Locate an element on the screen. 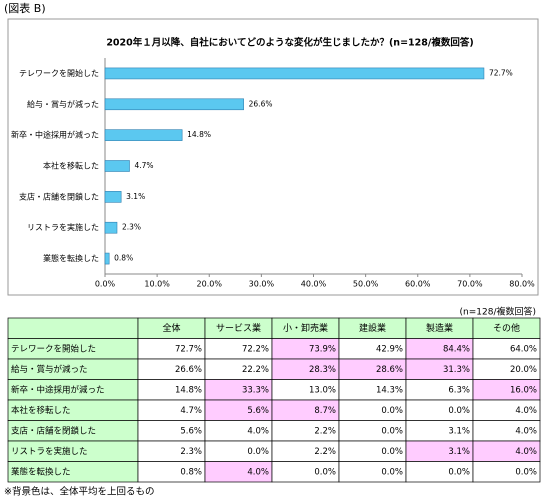 This screenshot has height=504, width=546. table-value: 31.3% is located at coordinates (456, 370).